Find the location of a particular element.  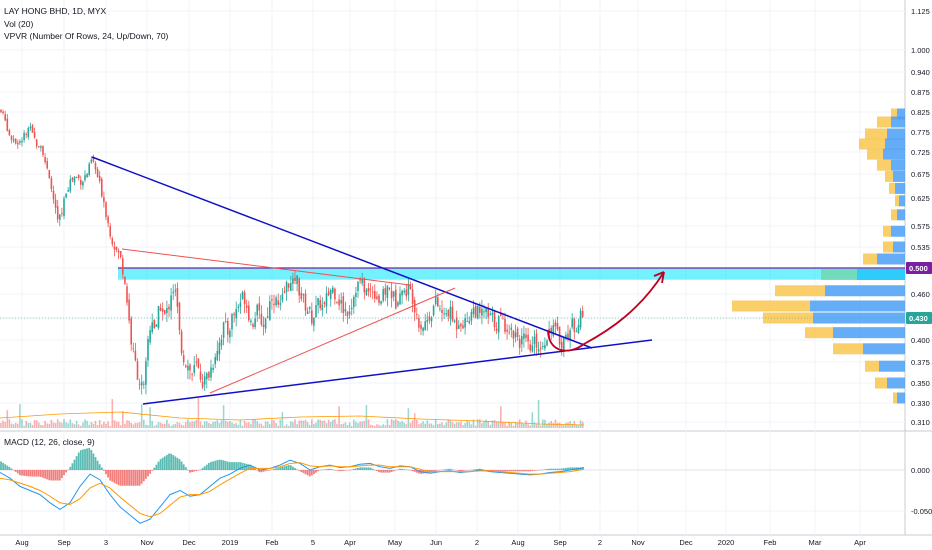

x-tick-label: Nov is located at coordinates (638, 542).